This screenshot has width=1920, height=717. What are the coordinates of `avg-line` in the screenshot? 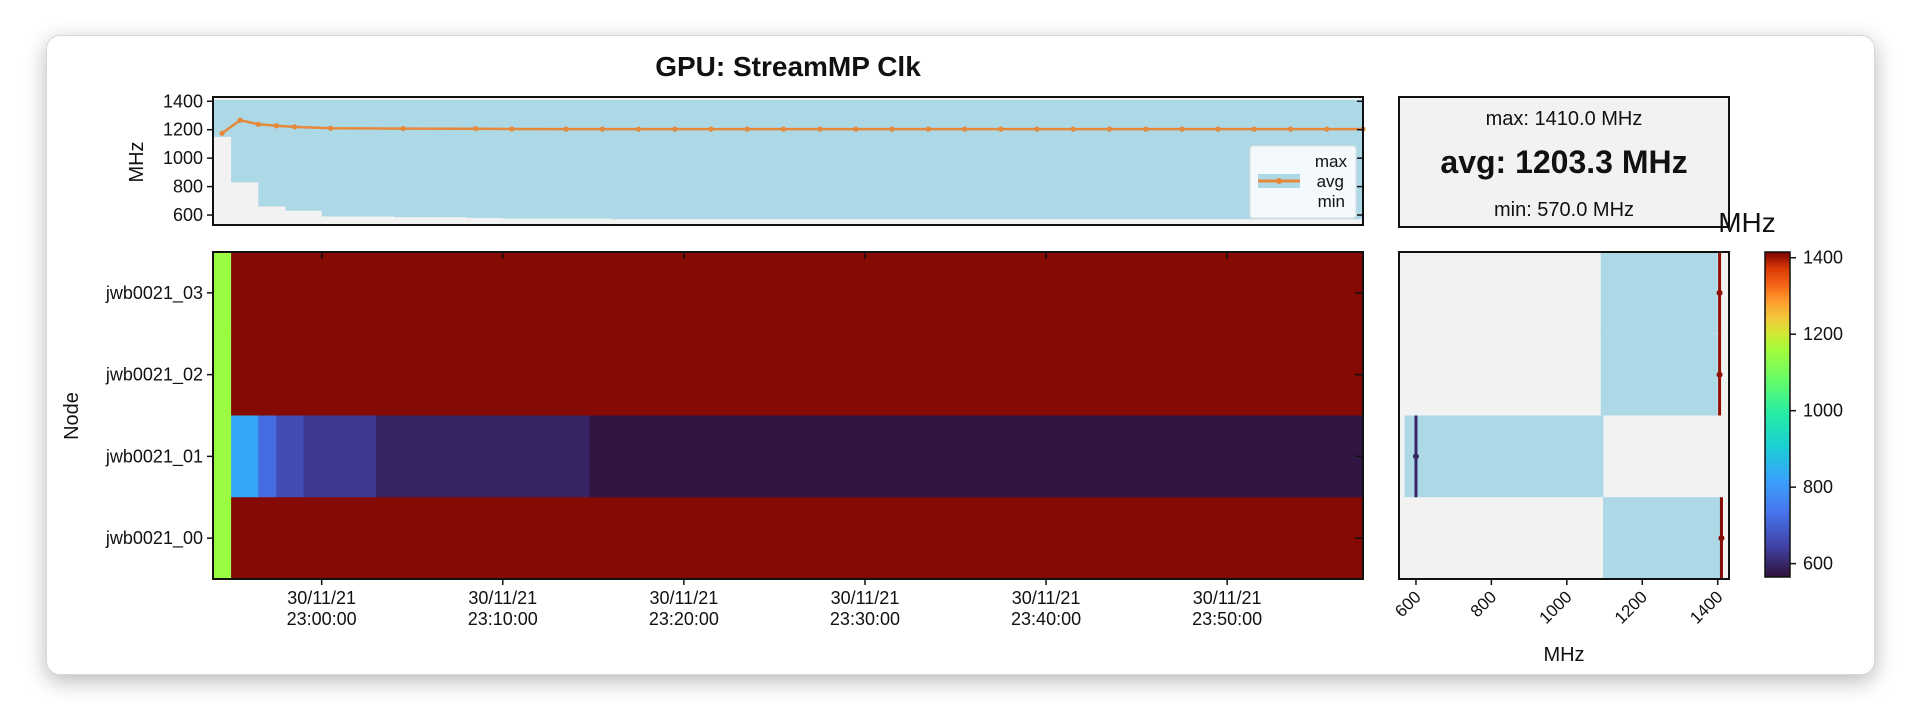 It's located at (792, 126).